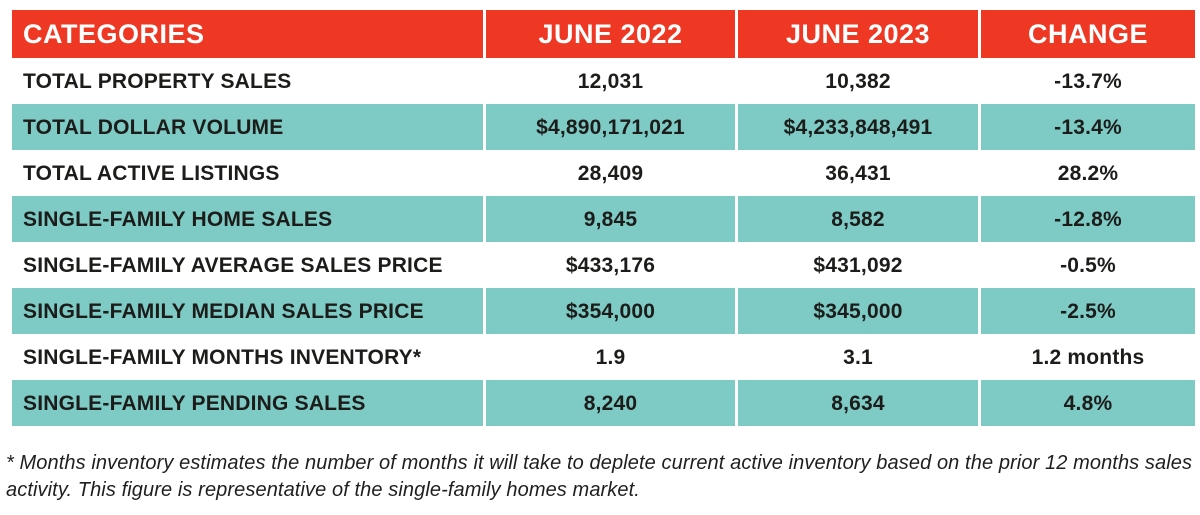  I want to click on category-cell: SINGLE-FAMILY AVERAGE SALES PRICE, so click(233, 265).